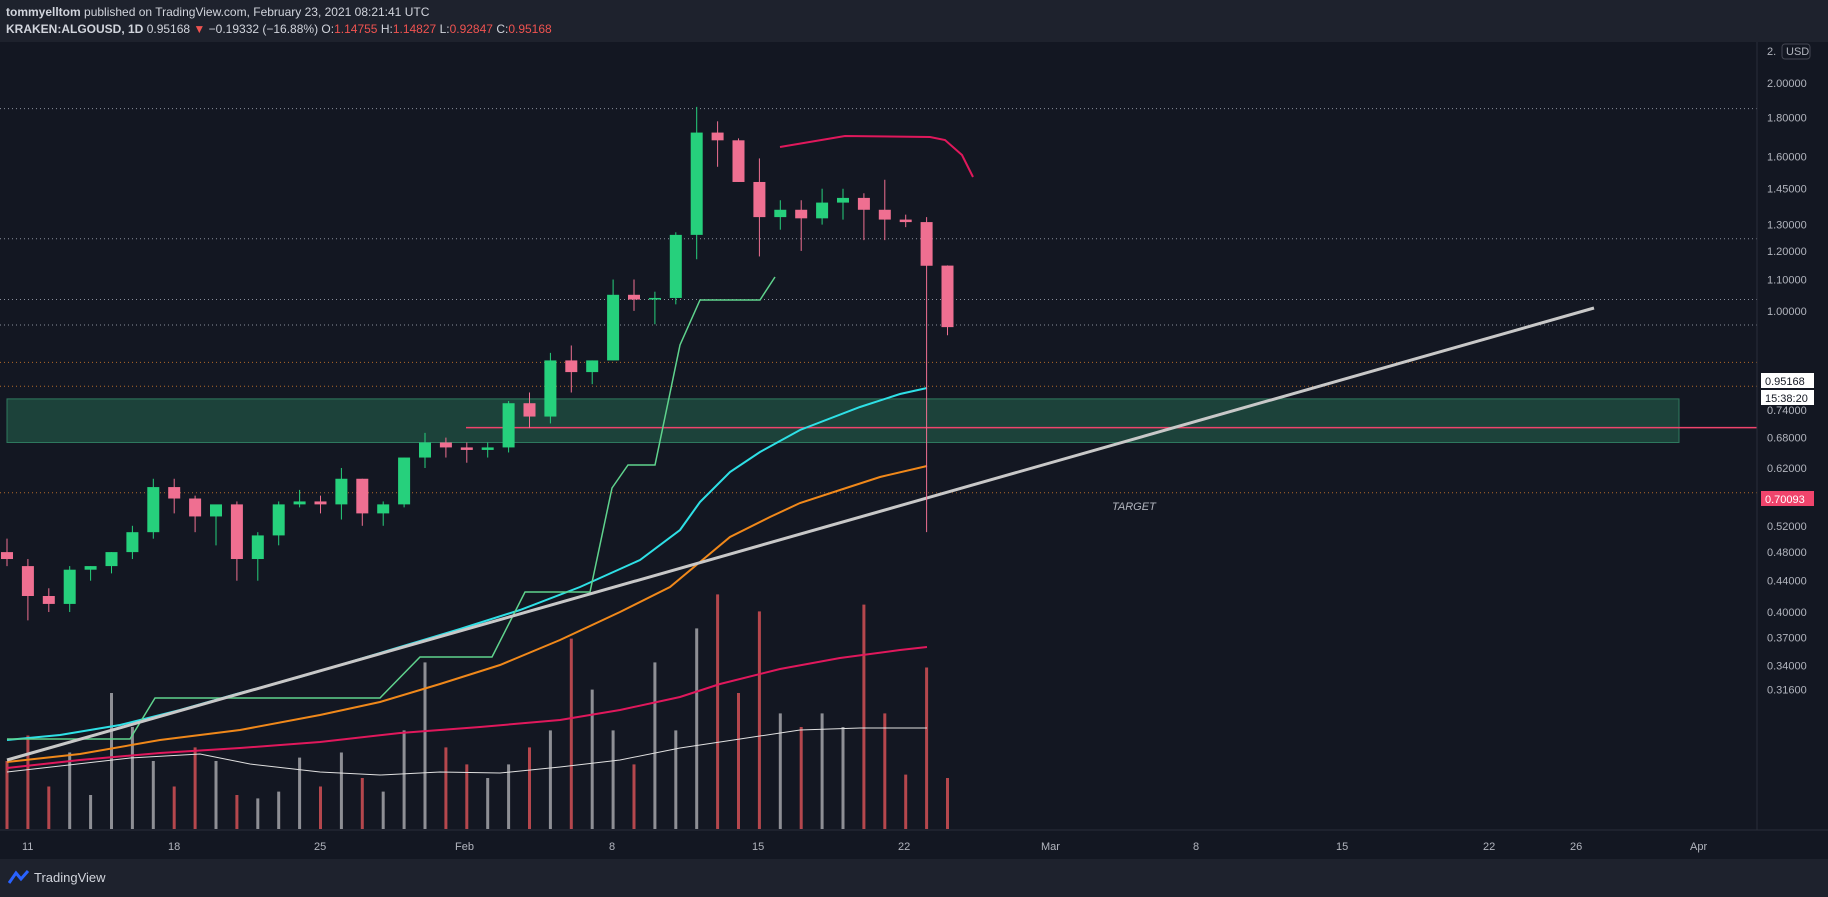  I want to click on currency-label: USD, so click(1797, 52).